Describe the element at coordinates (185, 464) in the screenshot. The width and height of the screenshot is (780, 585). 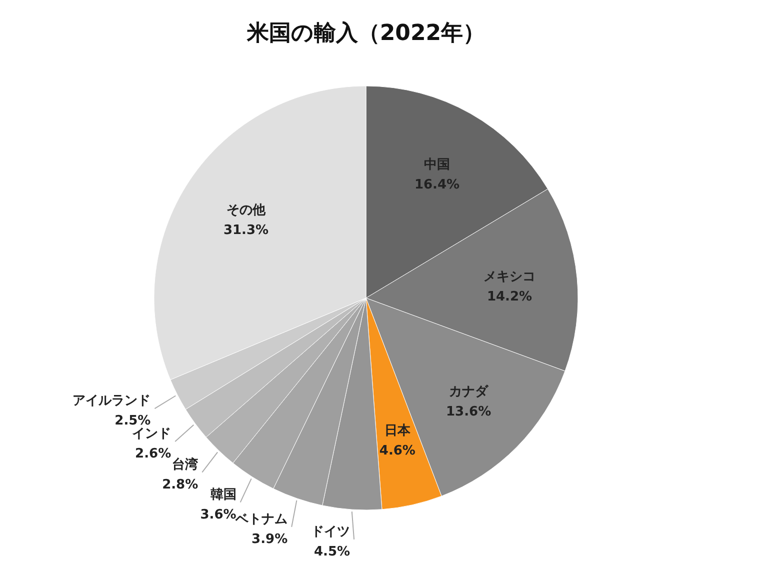
I see `slice-label: 台湾` at that location.